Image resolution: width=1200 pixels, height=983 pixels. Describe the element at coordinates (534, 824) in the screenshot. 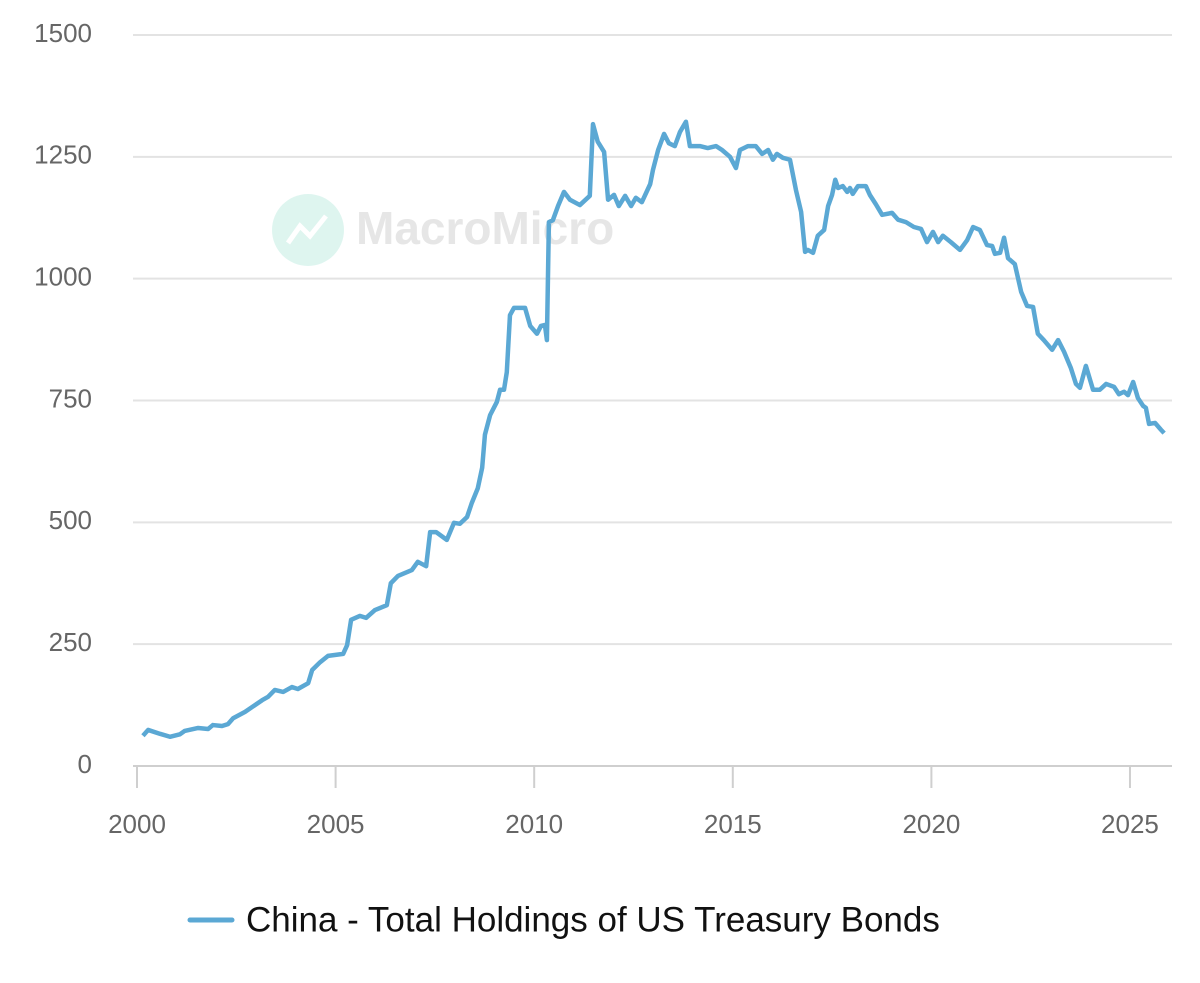

I see `x-tick-label: 2010` at that location.